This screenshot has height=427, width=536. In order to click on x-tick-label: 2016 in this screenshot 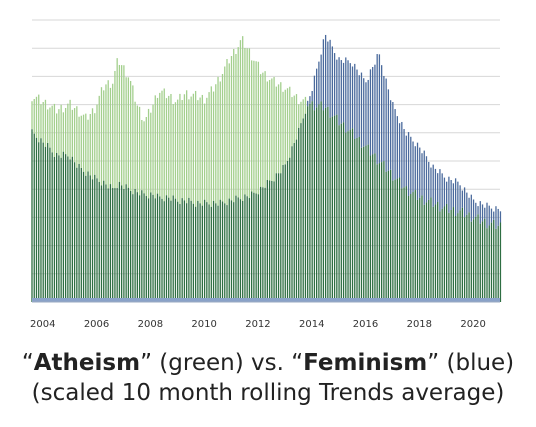, I will do `click(365, 324)`.